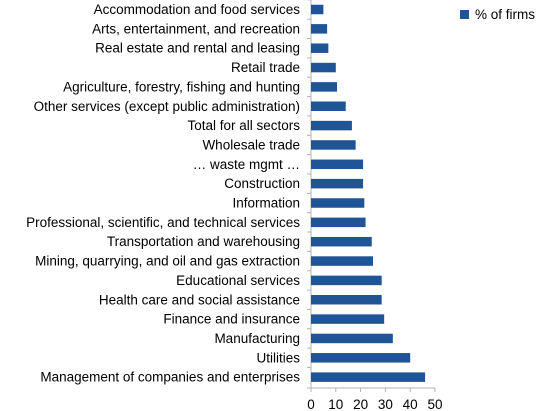 This screenshot has width=541, height=411. Describe the element at coordinates (243, 125) in the screenshot. I see `category-label: Total for all sectors` at that location.